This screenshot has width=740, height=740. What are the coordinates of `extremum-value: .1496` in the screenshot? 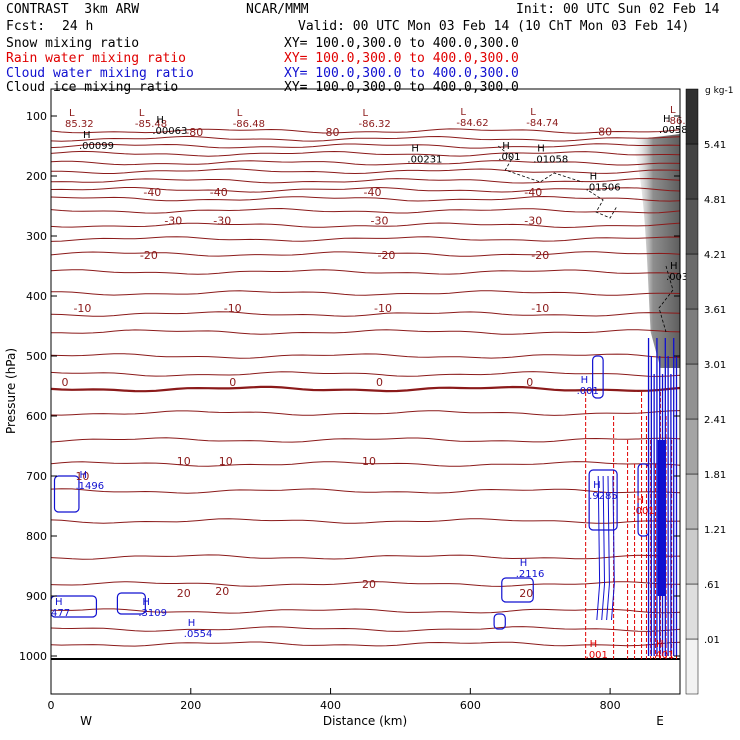 It's located at (89, 486).